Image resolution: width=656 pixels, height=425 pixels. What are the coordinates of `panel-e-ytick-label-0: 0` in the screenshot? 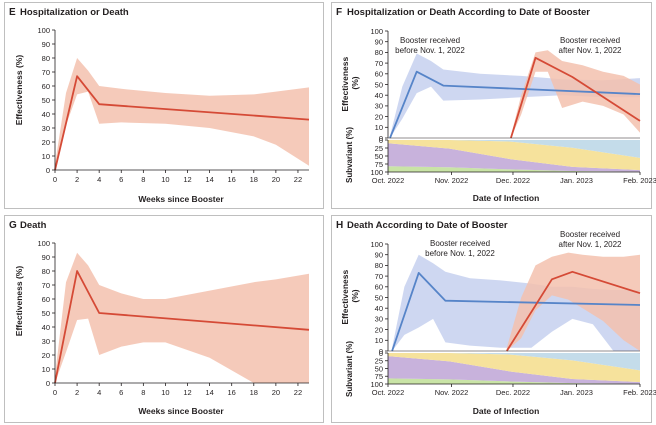 It's located at (48, 170).